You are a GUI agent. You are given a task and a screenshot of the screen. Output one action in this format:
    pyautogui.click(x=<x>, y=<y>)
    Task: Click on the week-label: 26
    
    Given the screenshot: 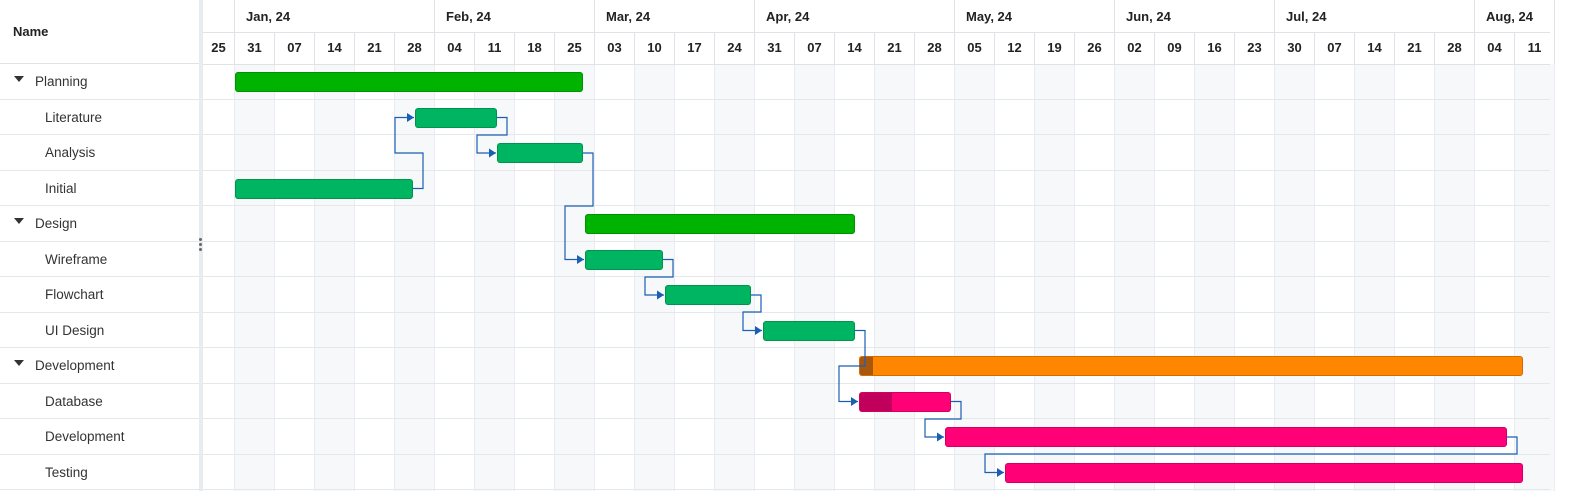 What is the action you would take?
    pyautogui.click(x=1095, y=48)
    